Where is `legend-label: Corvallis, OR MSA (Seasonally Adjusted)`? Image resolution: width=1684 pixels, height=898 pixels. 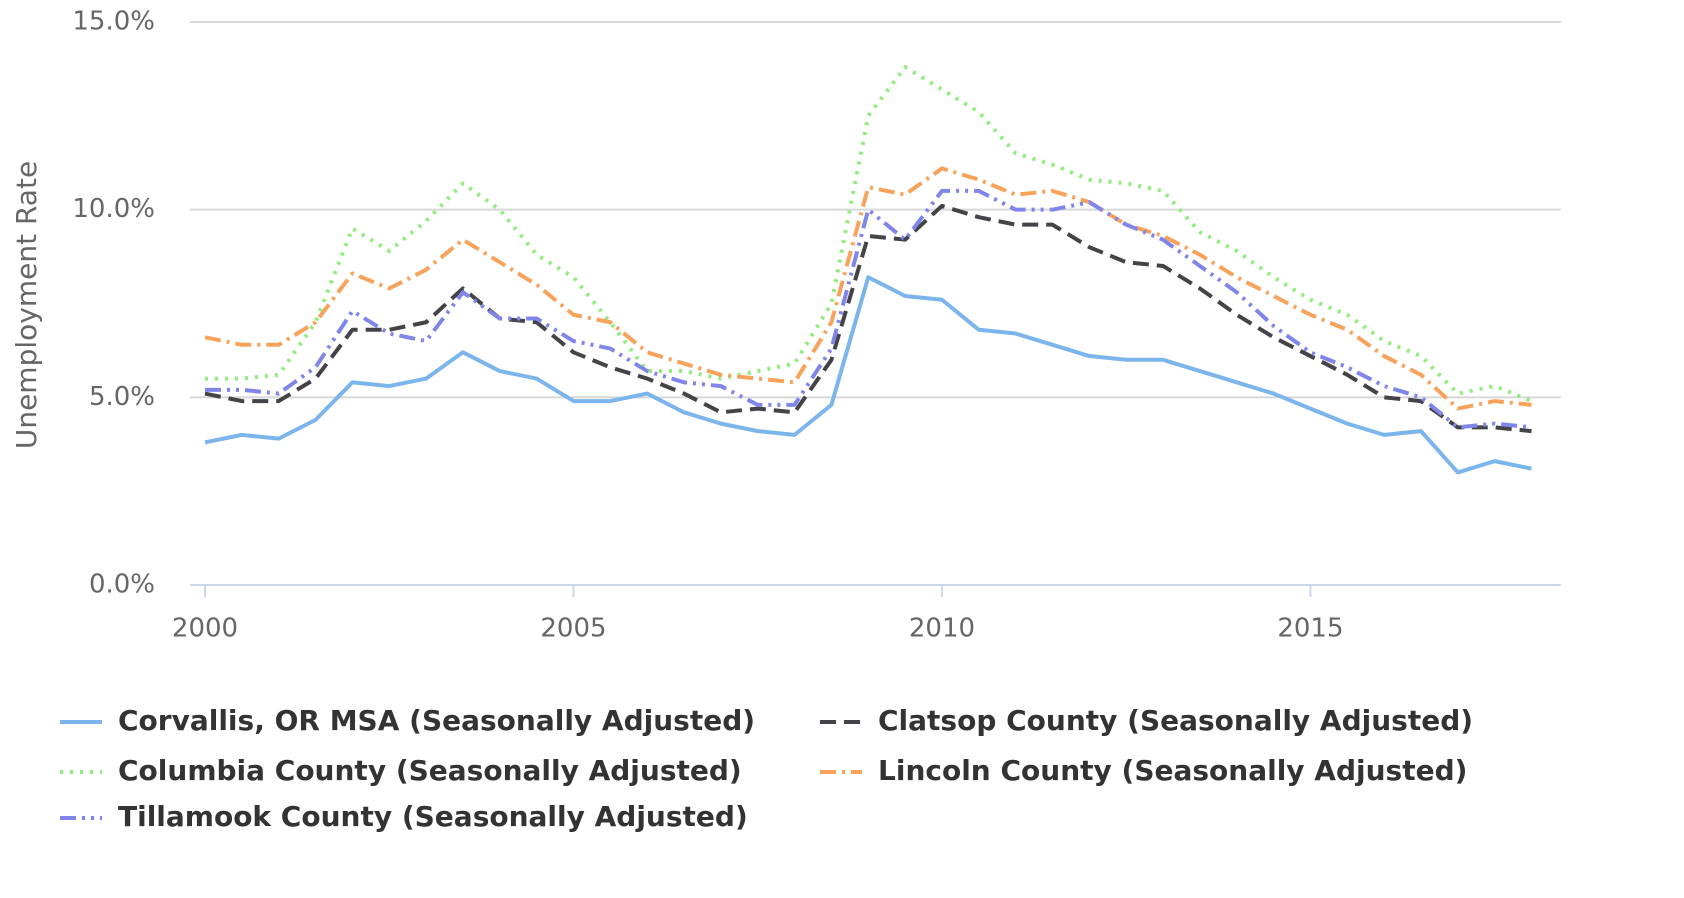
legend-label: Corvallis, OR MSA (Seasonally Adjusted) is located at coordinates (436, 720).